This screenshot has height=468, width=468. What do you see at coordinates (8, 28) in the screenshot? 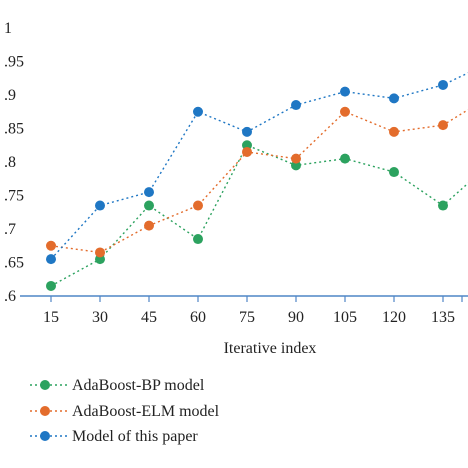
I see `y-tick-label: 1` at bounding box center [8, 28].